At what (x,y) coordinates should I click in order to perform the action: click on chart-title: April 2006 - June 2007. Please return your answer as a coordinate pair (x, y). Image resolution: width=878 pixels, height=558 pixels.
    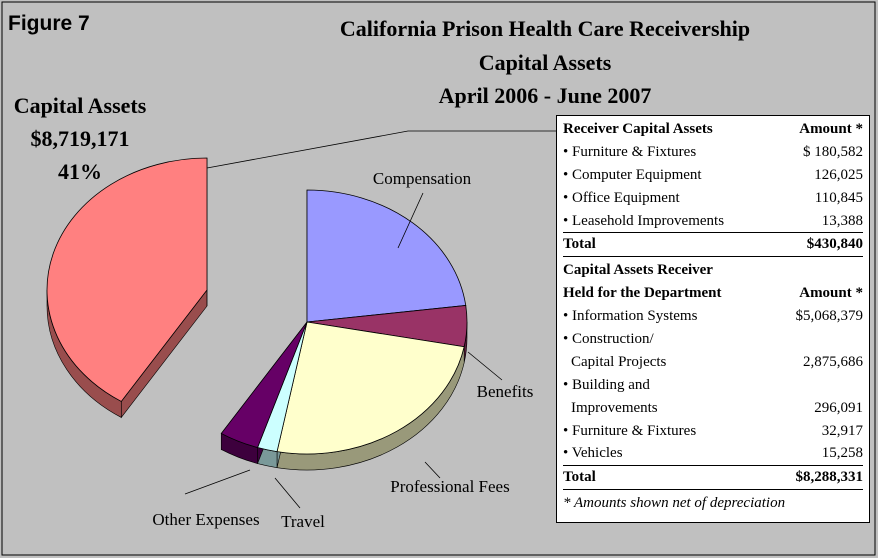
    Looking at the image, I should click on (545, 95).